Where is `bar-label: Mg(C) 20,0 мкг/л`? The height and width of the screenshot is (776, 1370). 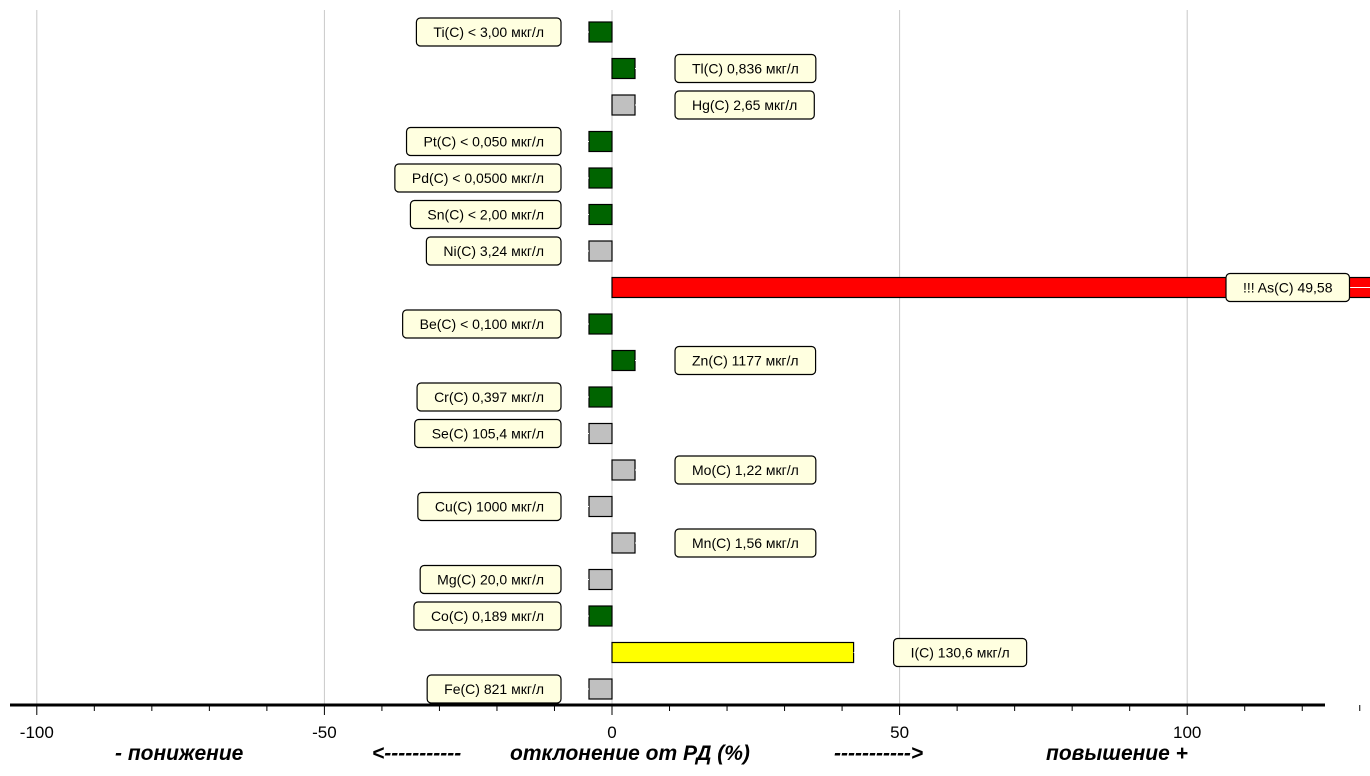
bar-label: Mg(C) 20,0 мкг/л is located at coordinates (490, 580).